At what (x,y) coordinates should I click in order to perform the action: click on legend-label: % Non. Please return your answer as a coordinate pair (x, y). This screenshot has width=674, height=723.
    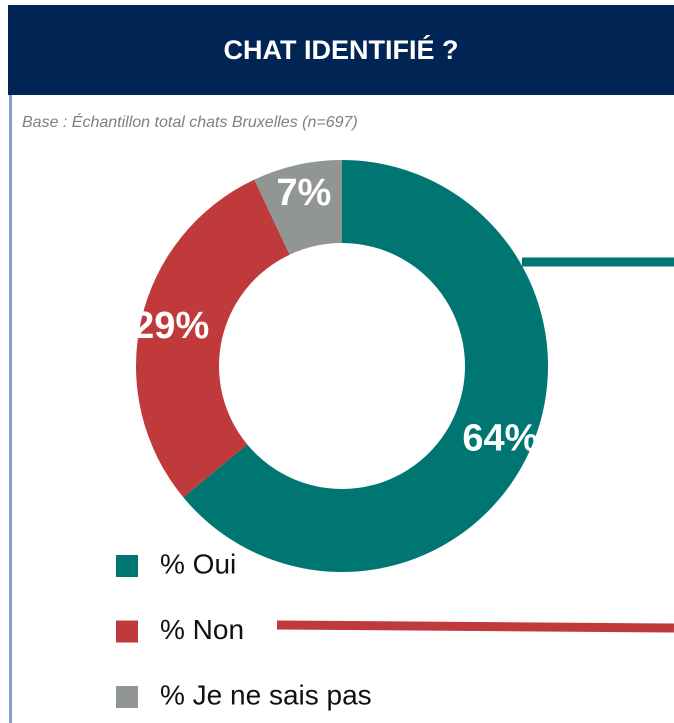
    Looking at the image, I should click on (202, 629).